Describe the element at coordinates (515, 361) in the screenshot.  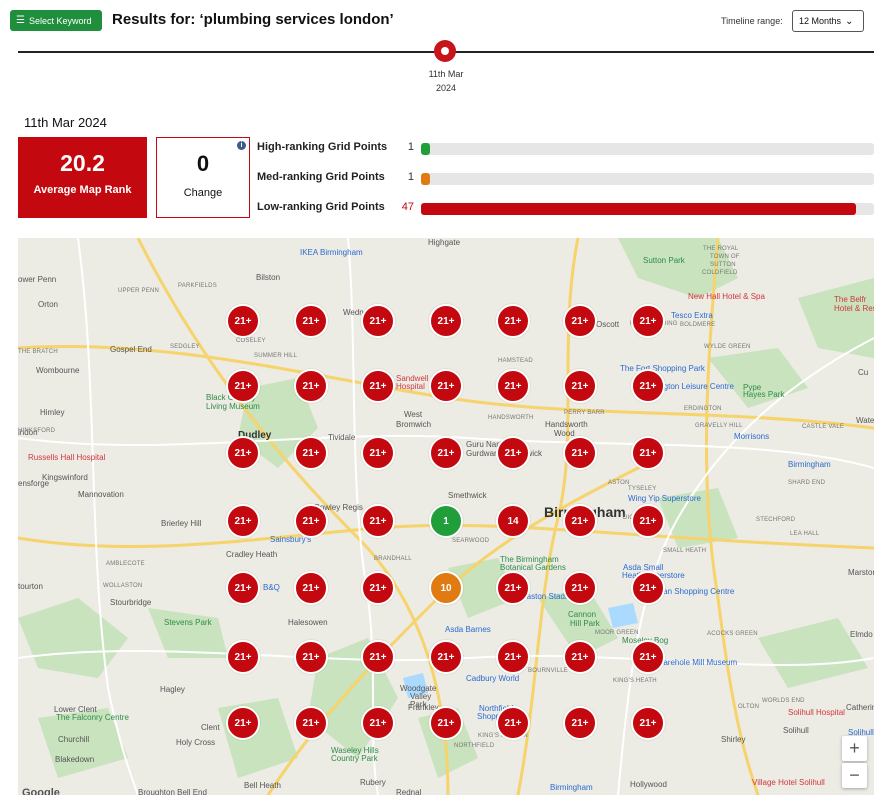
I see `map-place-label: HAMSTEAD` at that location.